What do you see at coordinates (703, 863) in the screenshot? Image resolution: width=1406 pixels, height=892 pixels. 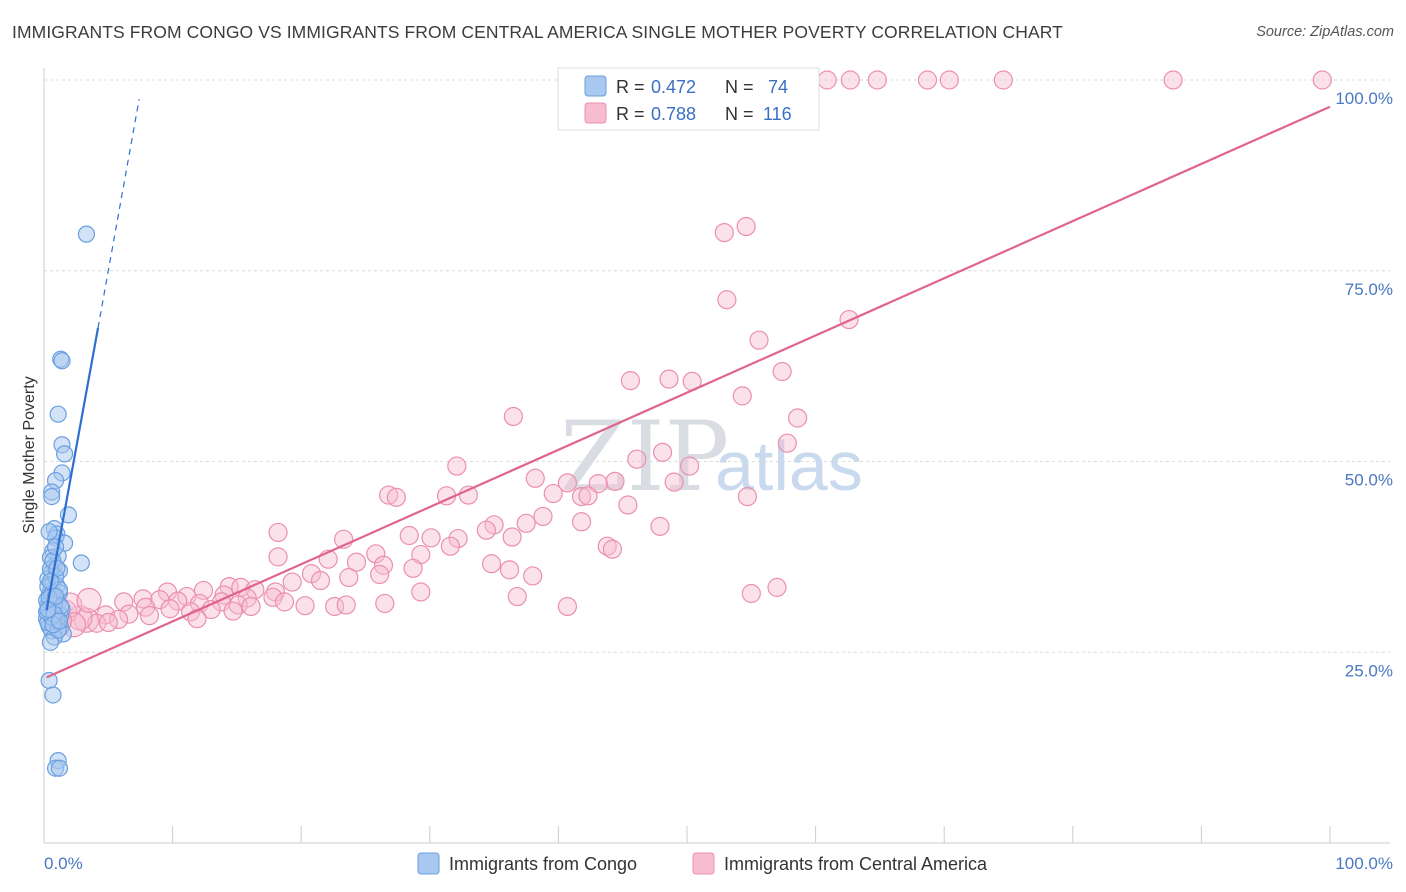 I see `bottom-legend-swatch-central-america` at bounding box center [703, 863].